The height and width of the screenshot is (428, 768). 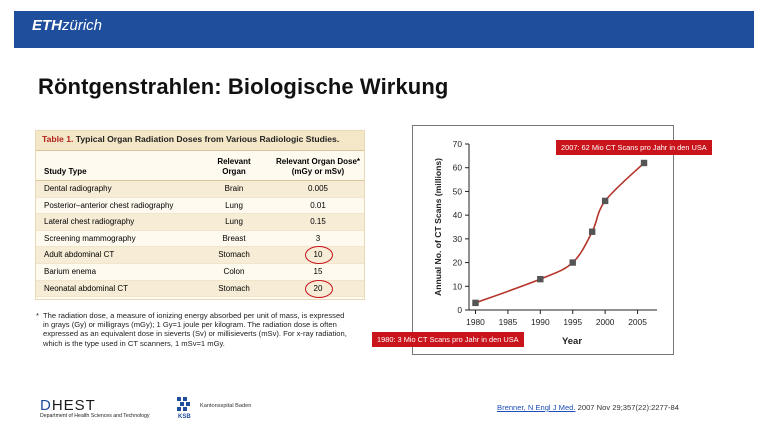 I want to click on header-relevant-organ: Relevant Organ, so click(x=234, y=166).